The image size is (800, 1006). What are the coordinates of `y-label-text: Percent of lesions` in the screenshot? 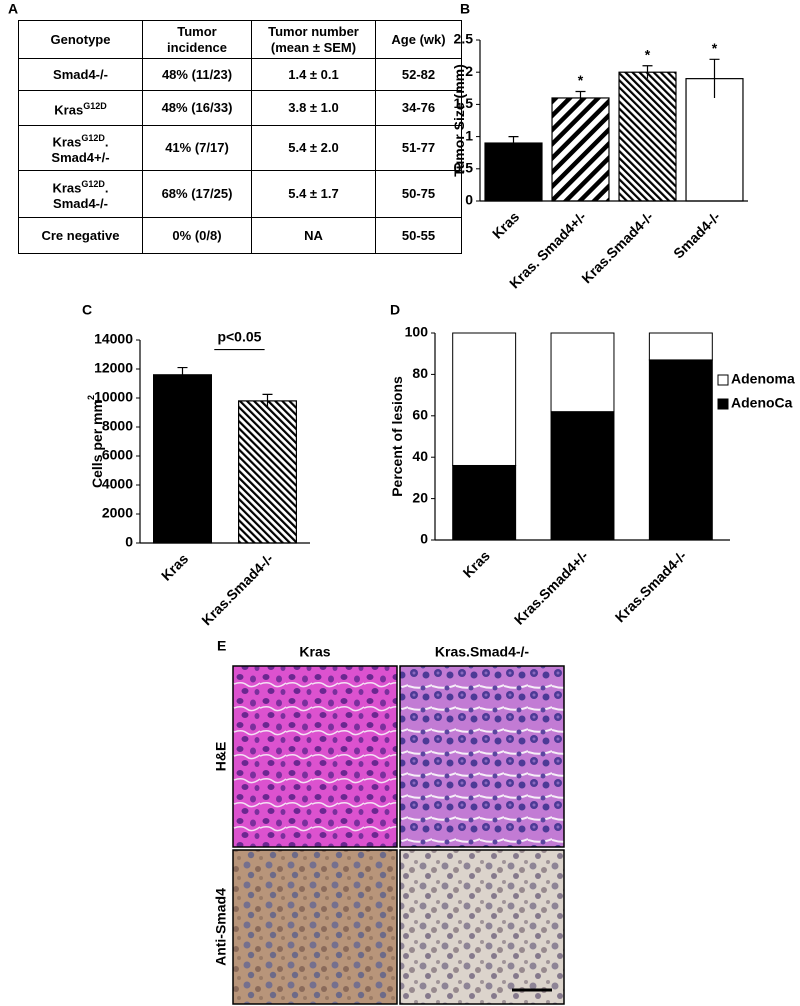 It's located at (397, 436).